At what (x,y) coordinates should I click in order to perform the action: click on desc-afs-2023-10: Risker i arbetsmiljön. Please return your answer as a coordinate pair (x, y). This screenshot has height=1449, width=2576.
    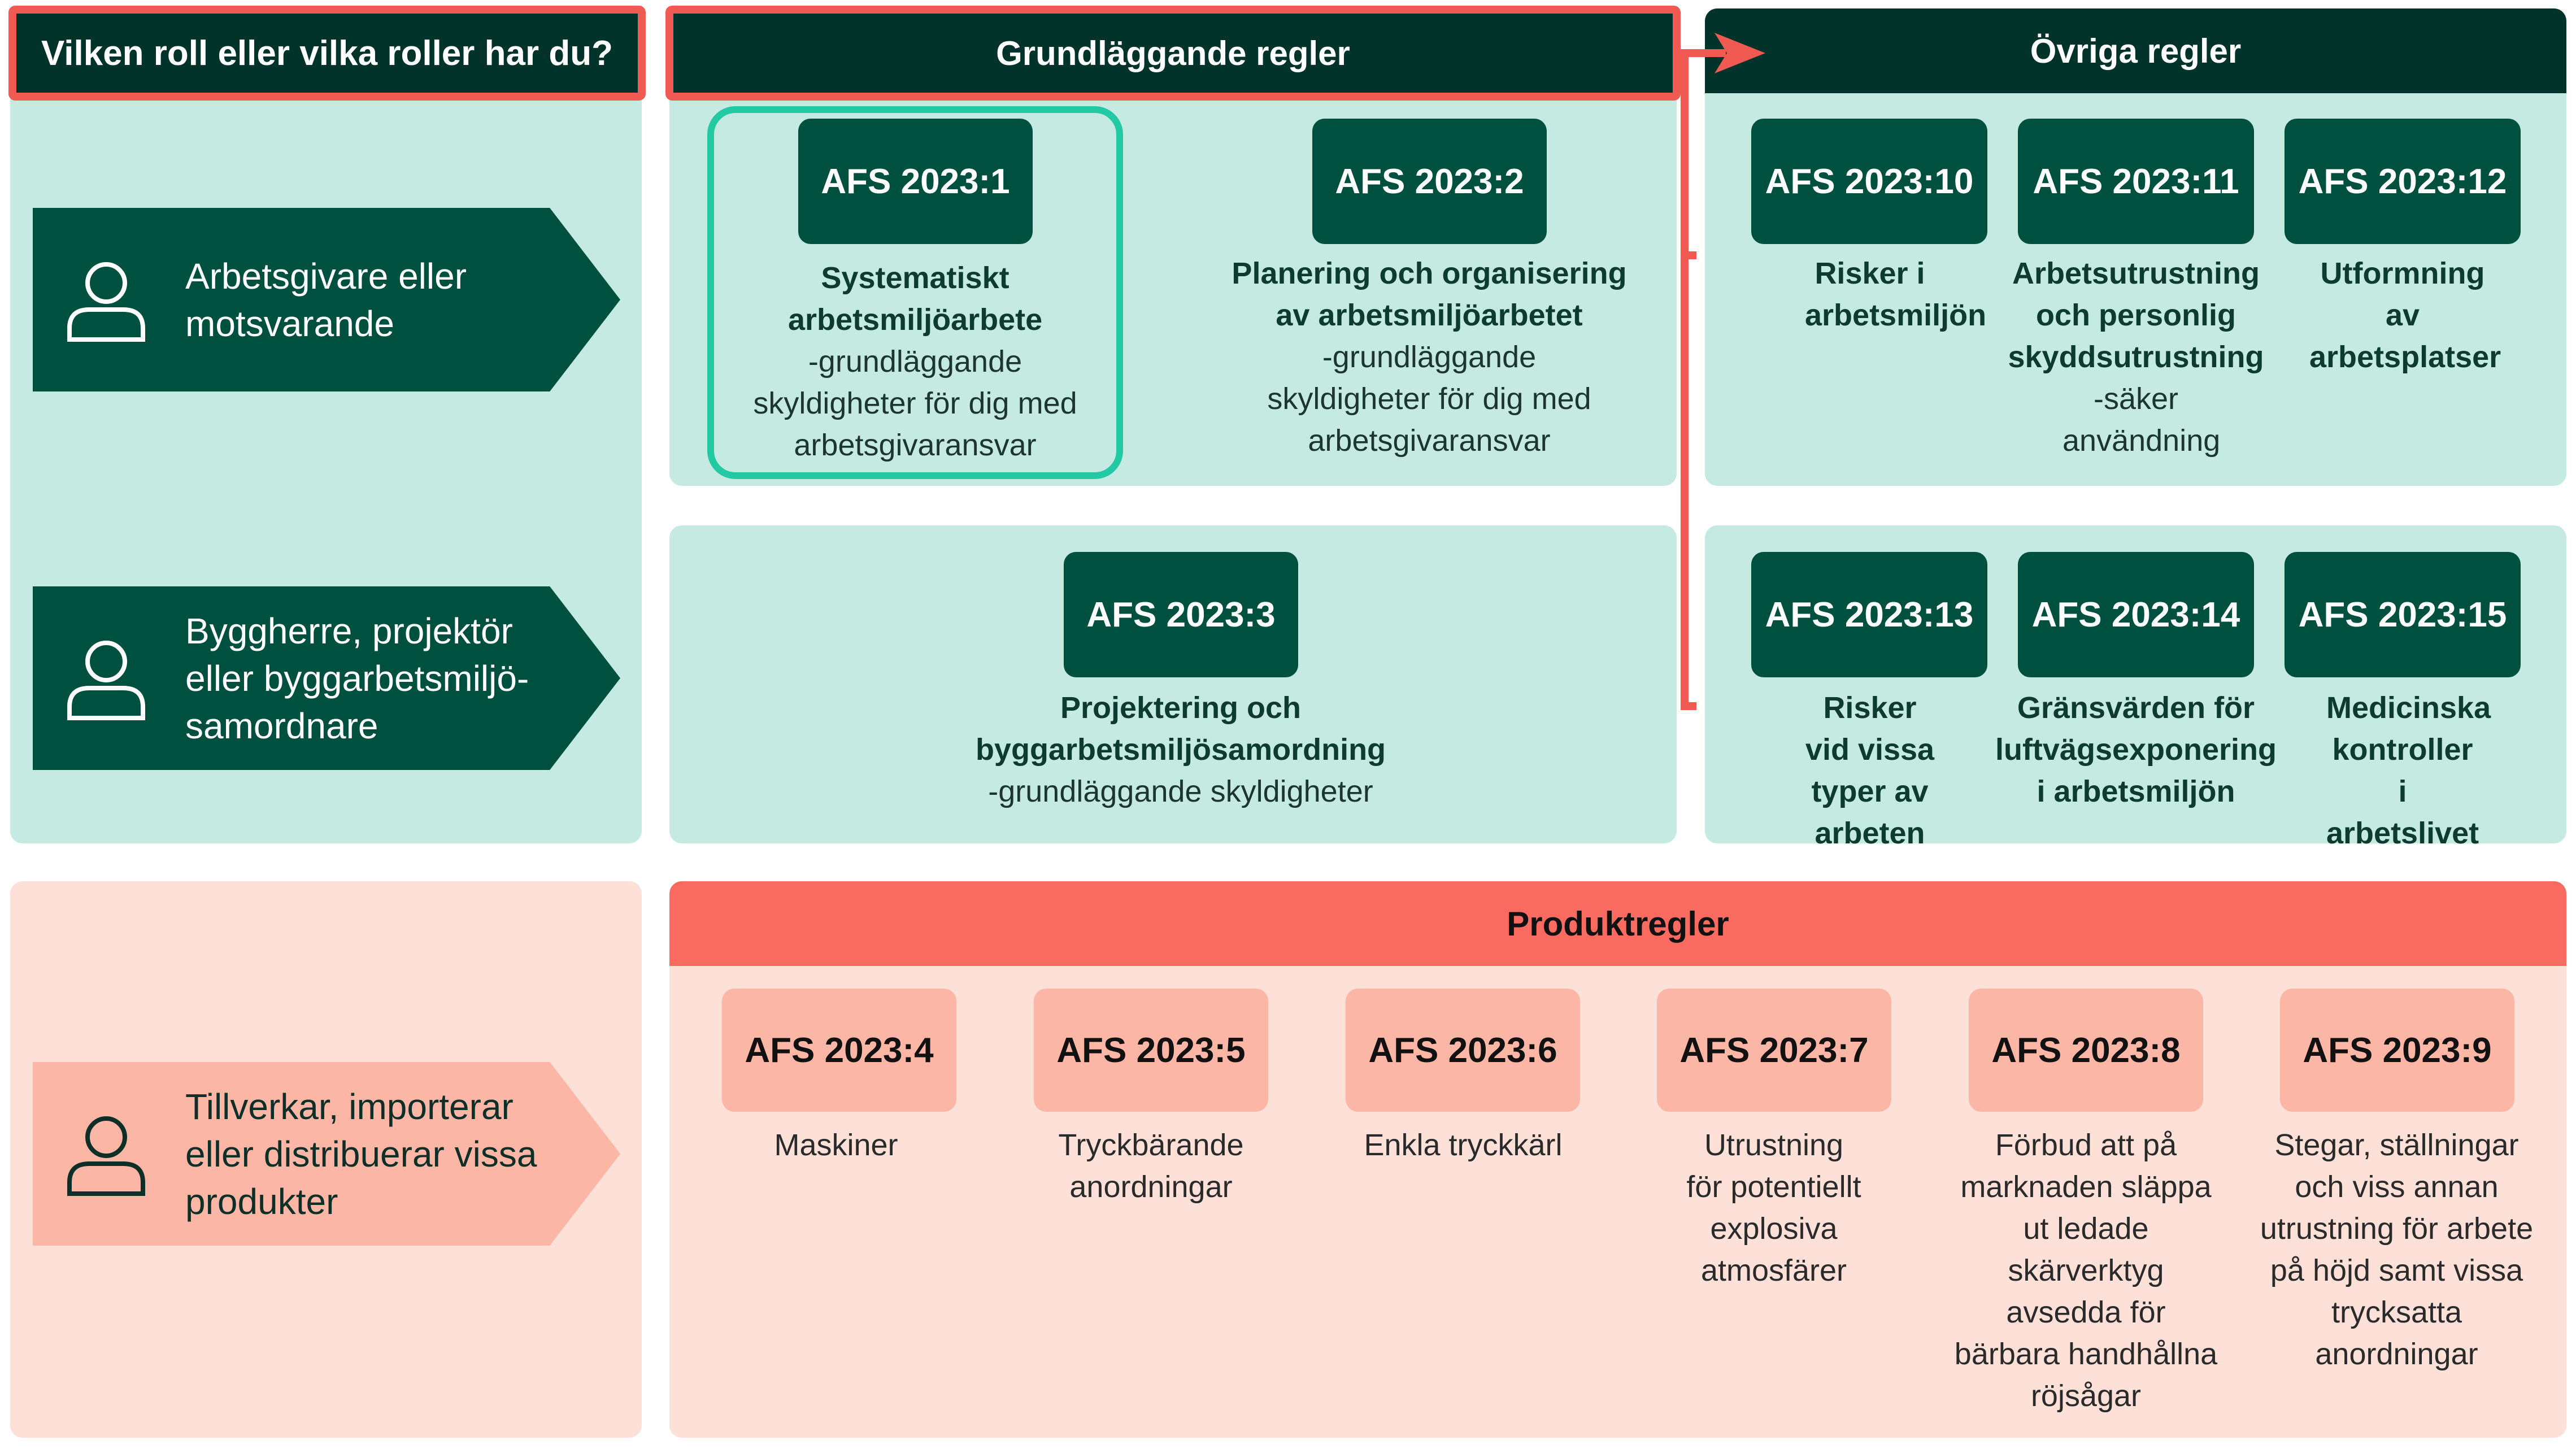
    Looking at the image, I should click on (1873, 294).